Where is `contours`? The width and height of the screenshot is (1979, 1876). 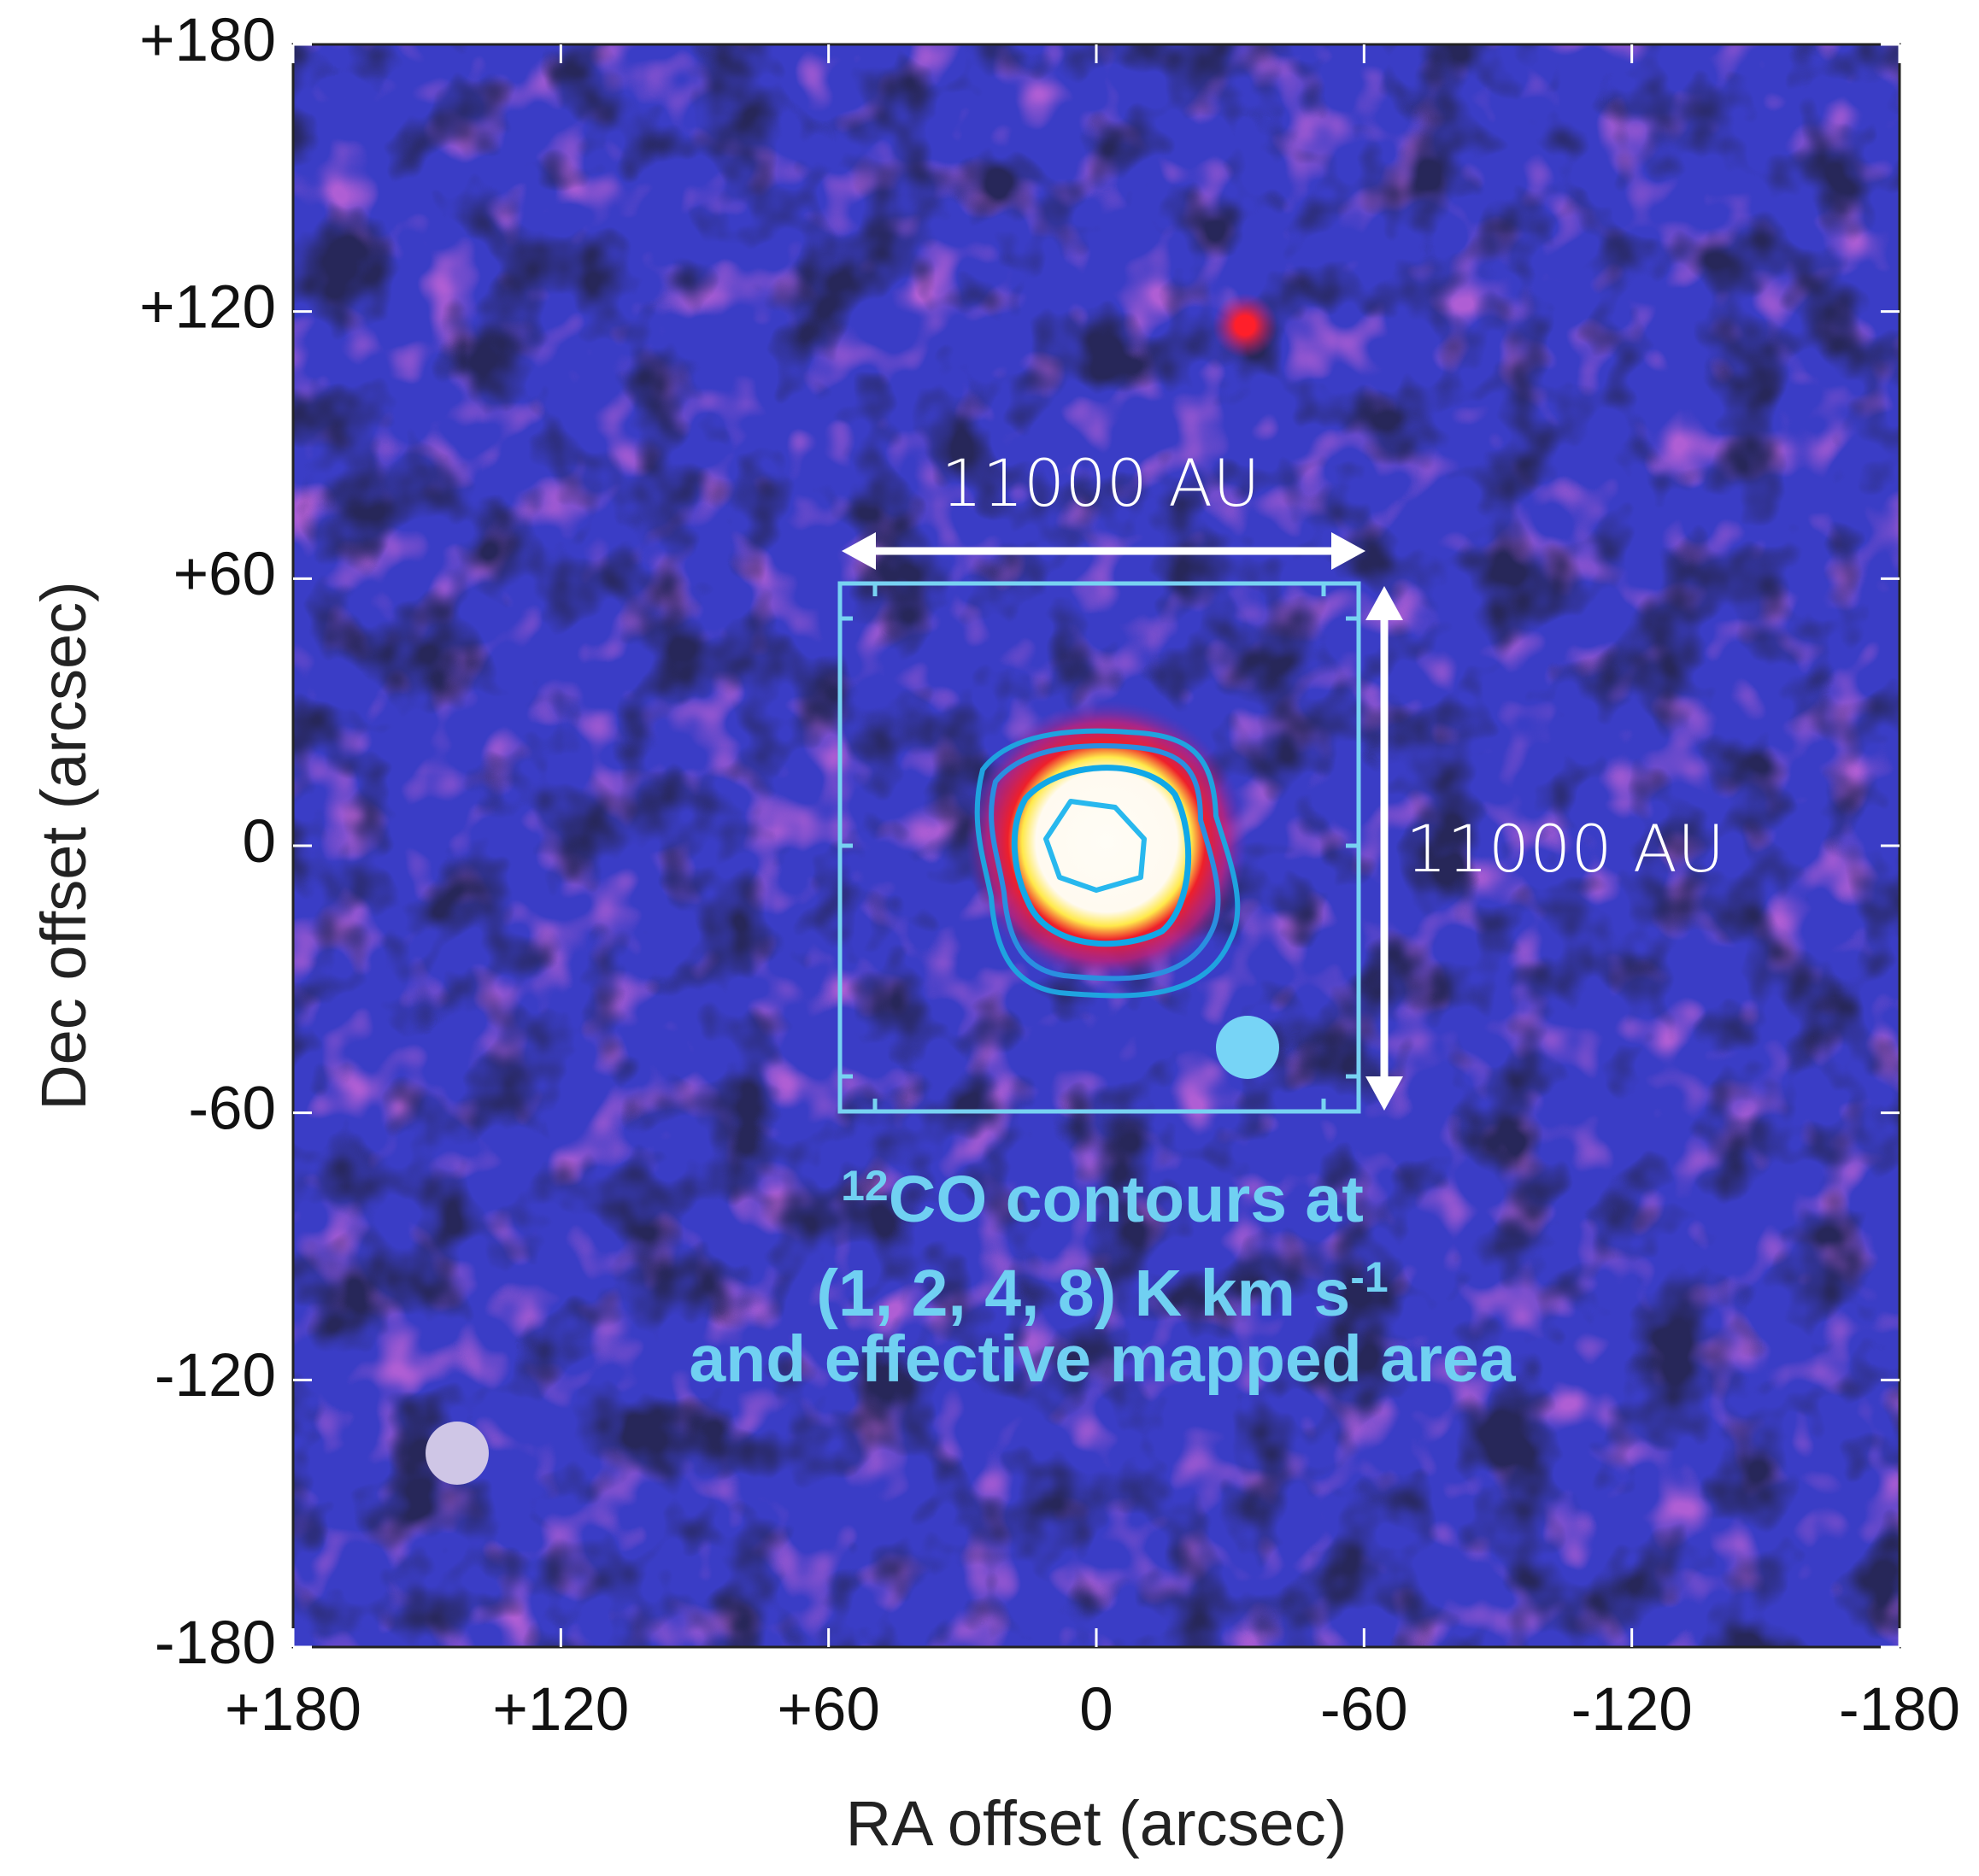
contours is located at coordinates (1107, 863).